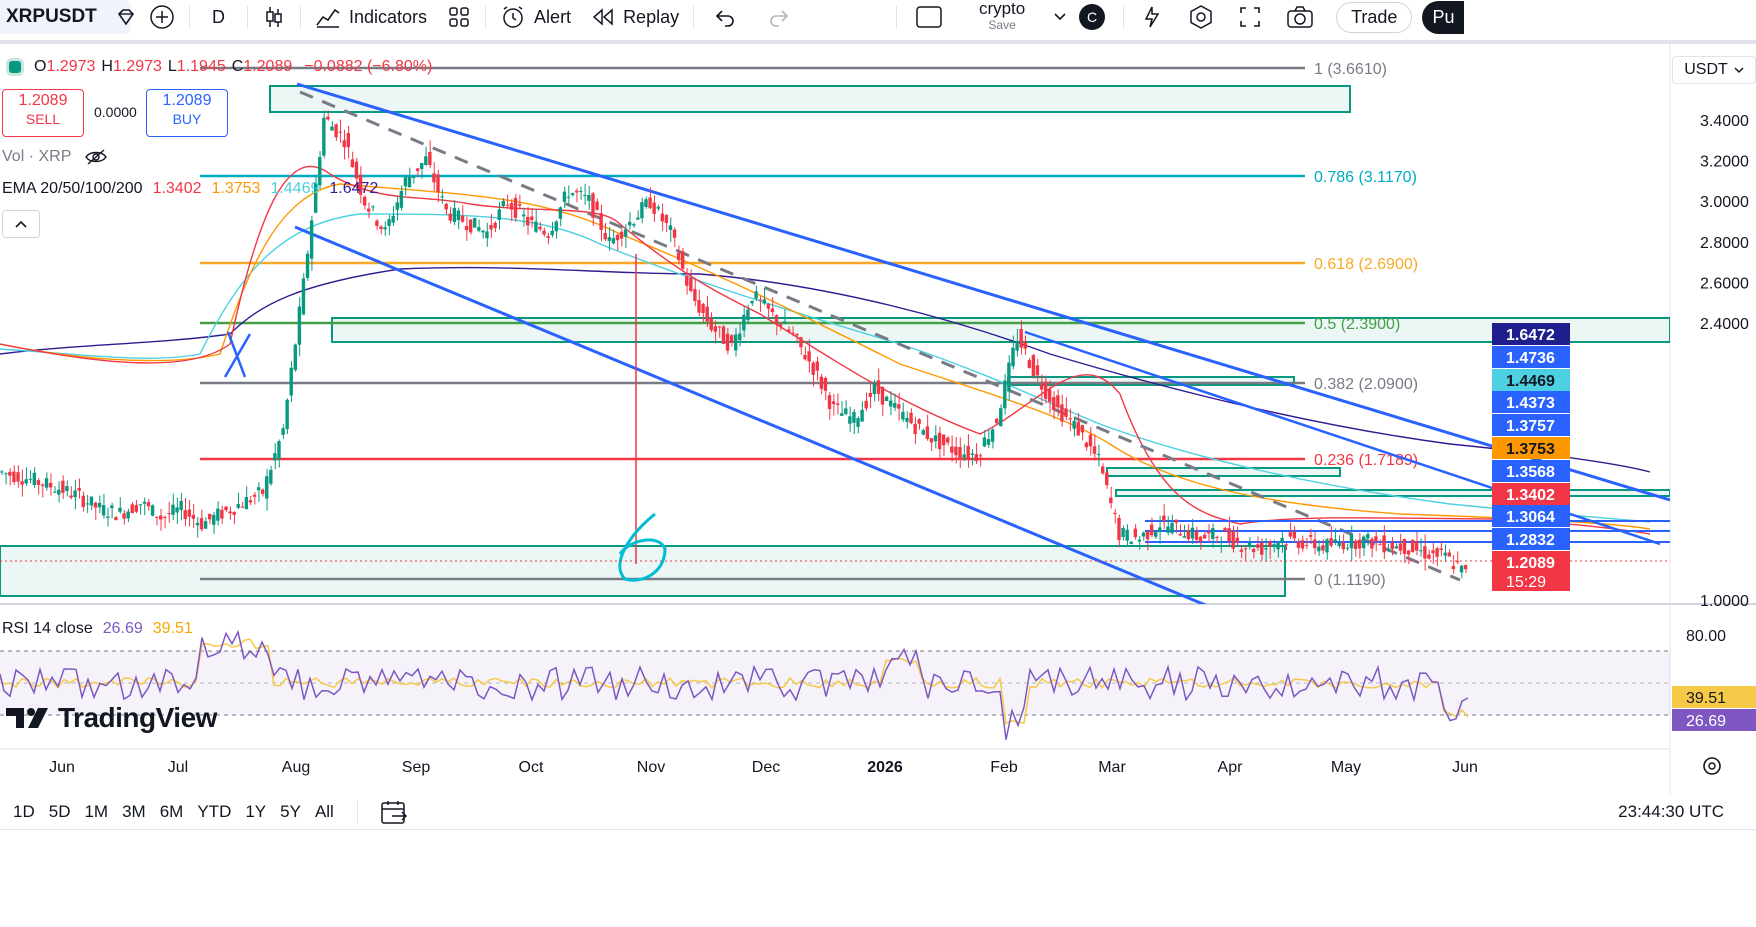  I want to click on x-tick-label: Nov, so click(651, 767).